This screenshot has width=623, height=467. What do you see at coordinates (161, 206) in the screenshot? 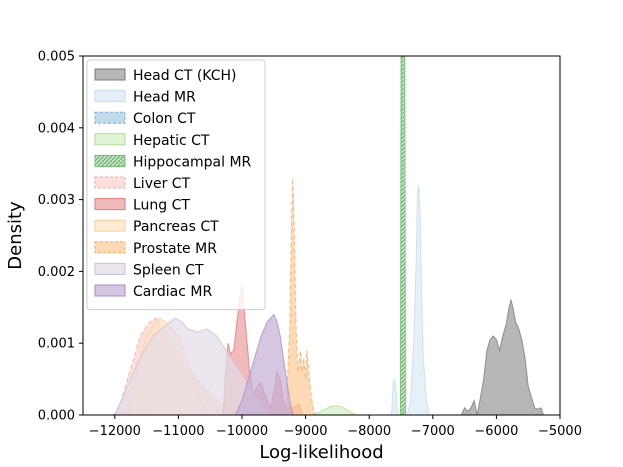
I see `legend-label-lung-ct: Lung CT` at bounding box center [161, 206].